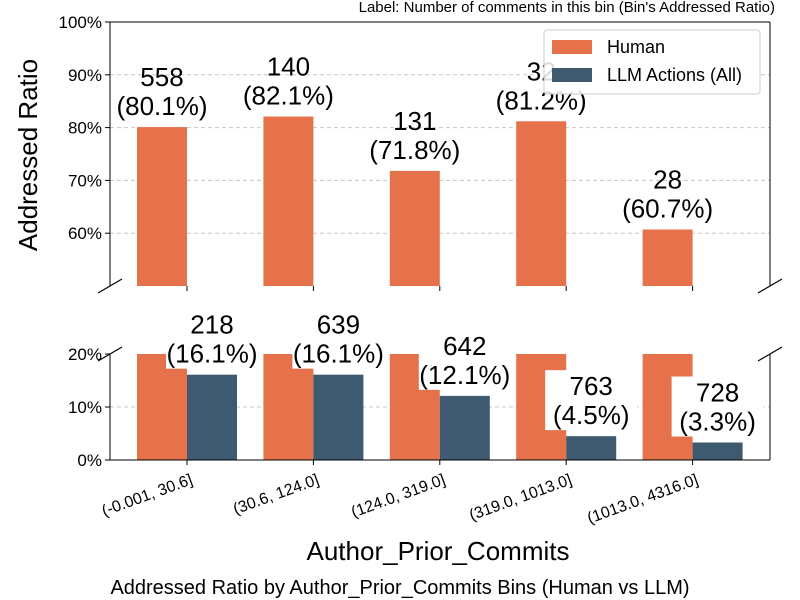  I want to click on human-count-label: 140, so click(288, 67).